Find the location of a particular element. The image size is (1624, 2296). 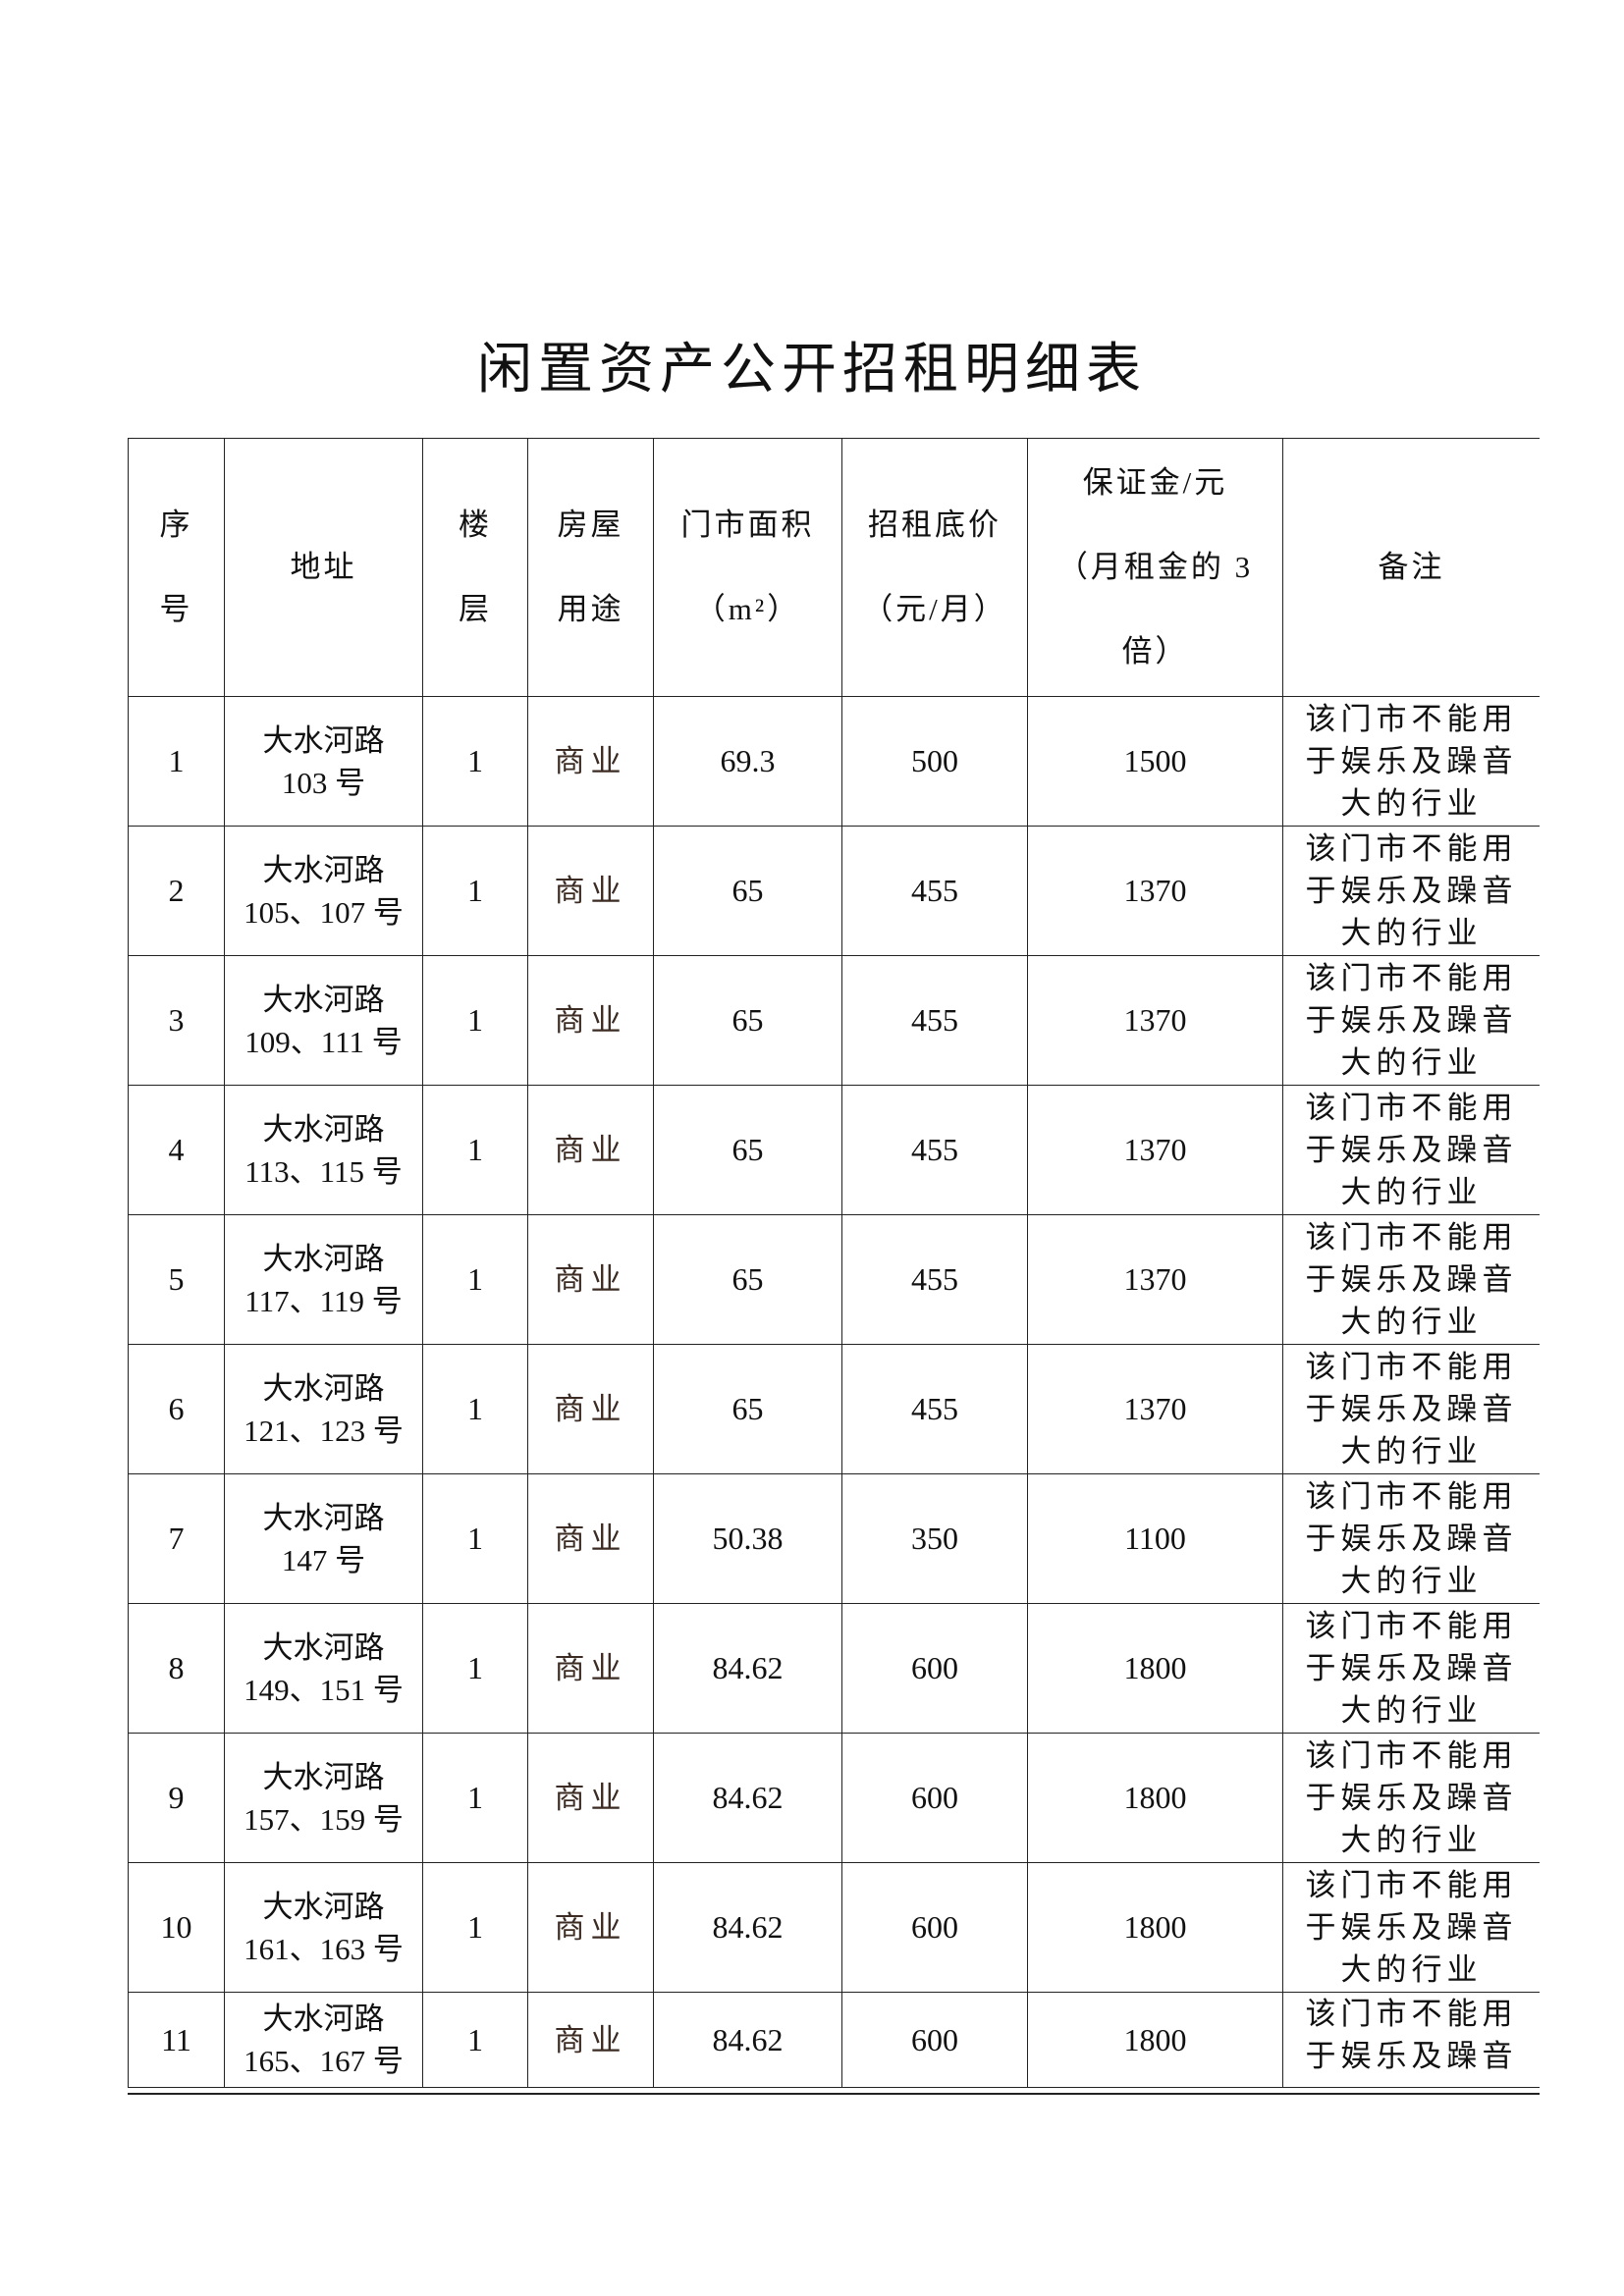

header-remarks: 备注 is located at coordinates (1411, 567).